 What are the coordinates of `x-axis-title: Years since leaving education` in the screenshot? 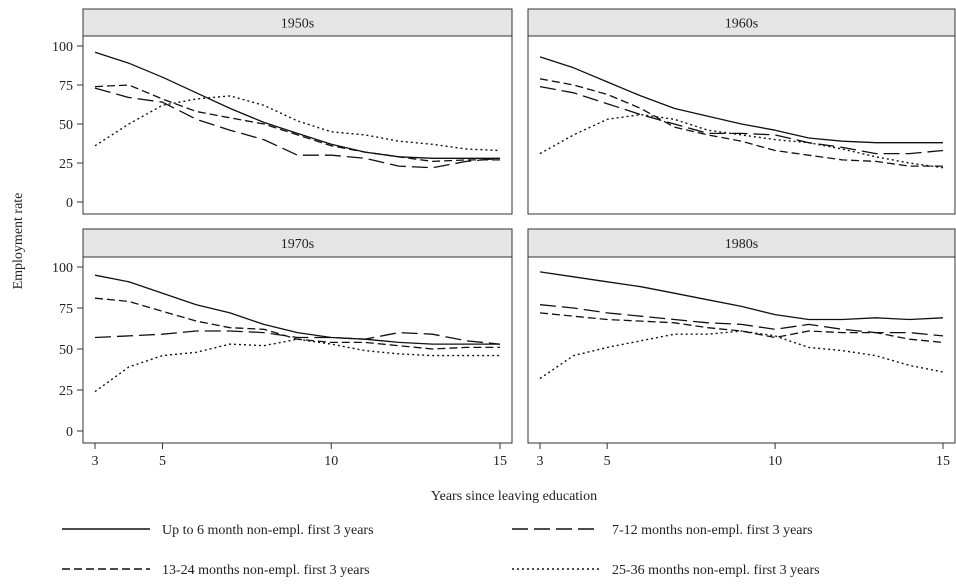 It's located at (514, 496).